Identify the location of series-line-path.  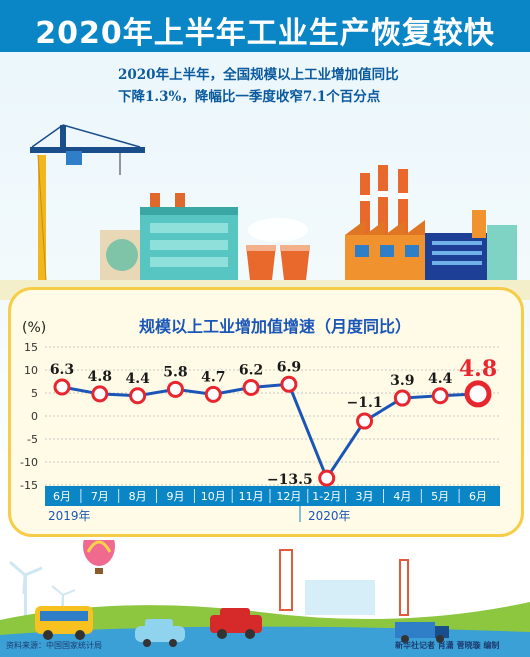
(270, 431).